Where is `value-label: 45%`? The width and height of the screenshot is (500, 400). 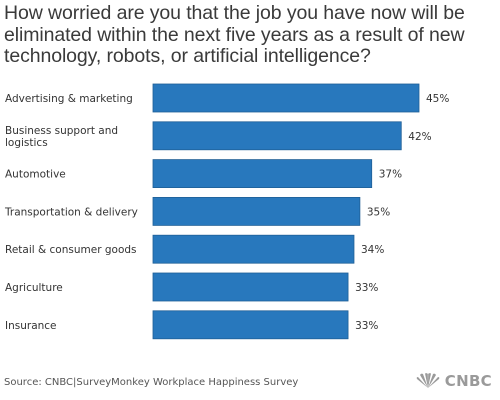
value-label: 45% is located at coordinates (437, 99).